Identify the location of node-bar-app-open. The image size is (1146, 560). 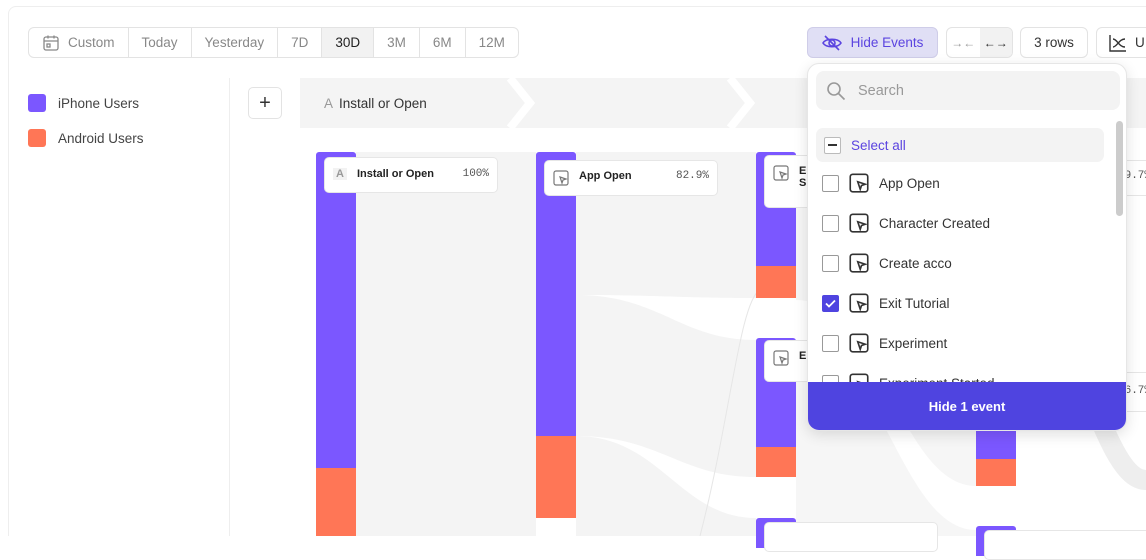
(556, 335).